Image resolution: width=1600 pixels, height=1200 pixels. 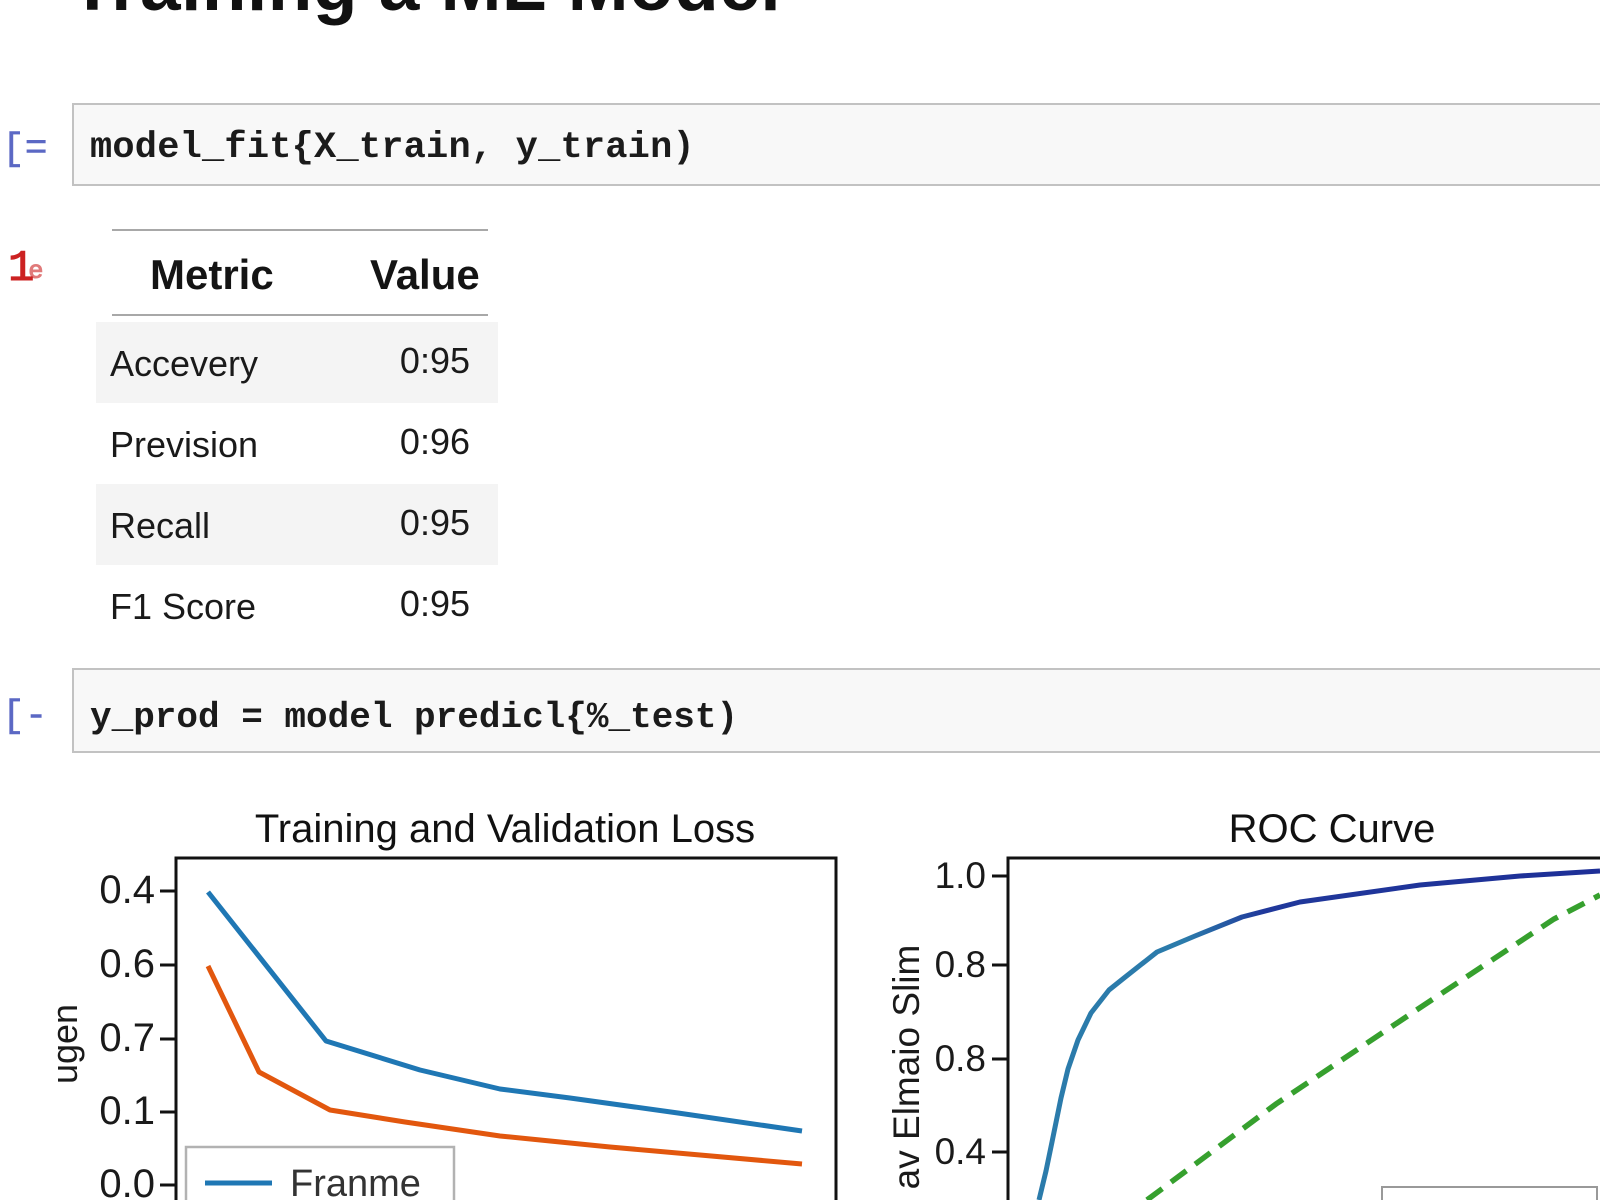 What do you see at coordinates (127, 1038) in the screenshot?
I see `svg-text: 0.7` at bounding box center [127, 1038].